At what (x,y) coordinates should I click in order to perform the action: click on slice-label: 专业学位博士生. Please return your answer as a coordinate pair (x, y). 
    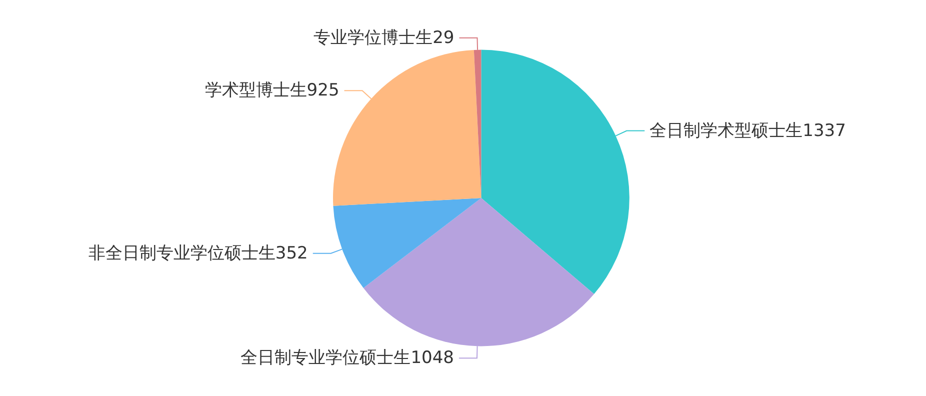
    Looking at the image, I should click on (373, 38).